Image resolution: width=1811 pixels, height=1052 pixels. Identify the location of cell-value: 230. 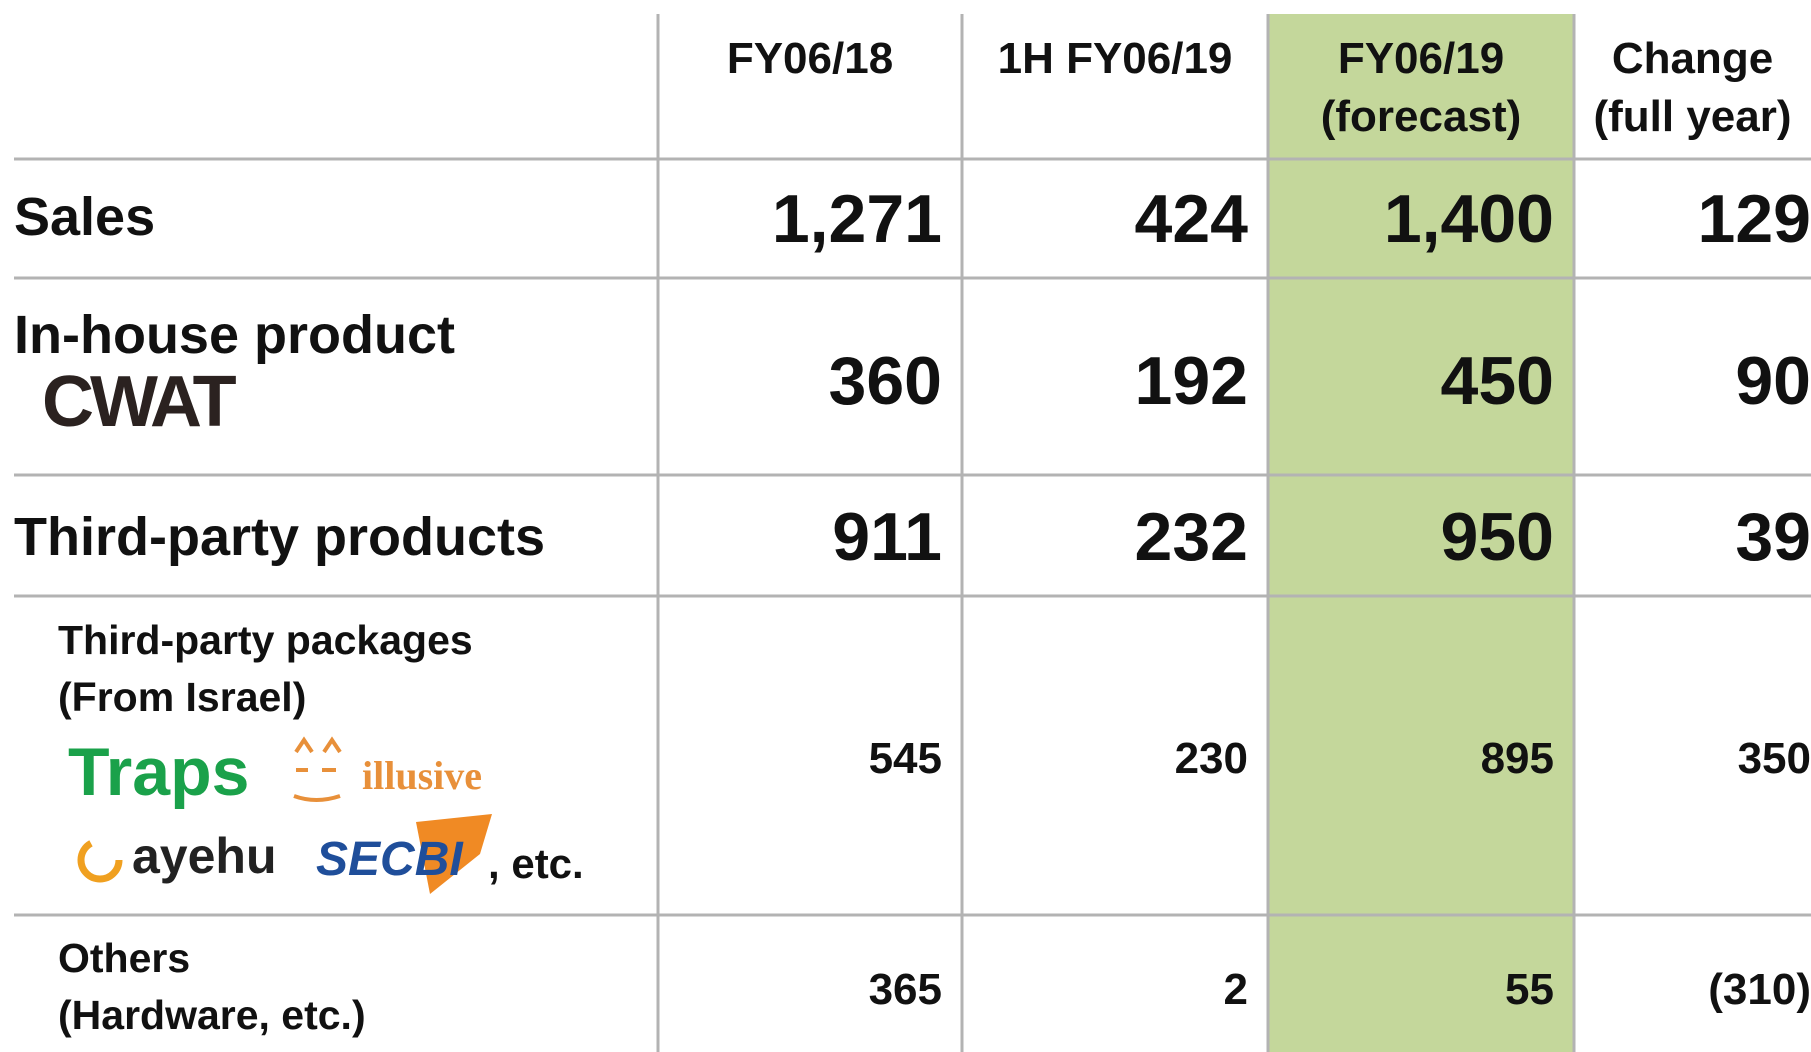
(1211, 758).